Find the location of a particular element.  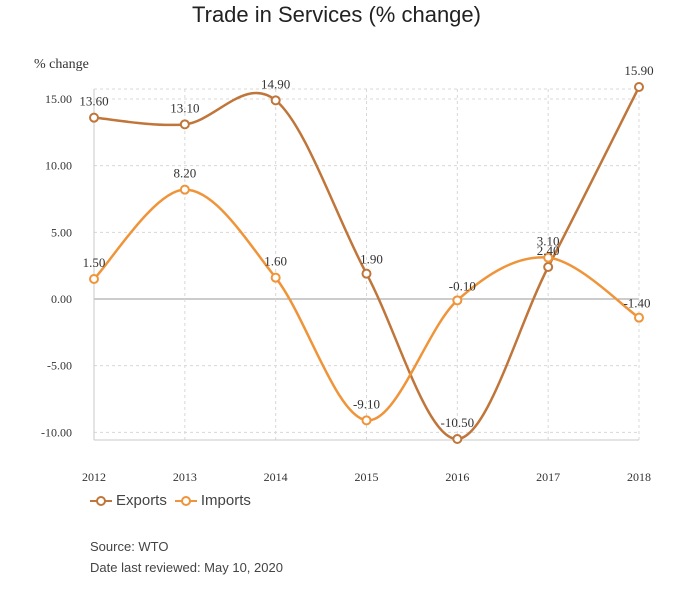

y-tick-label: 0.00 is located at coordinates (61, 299).